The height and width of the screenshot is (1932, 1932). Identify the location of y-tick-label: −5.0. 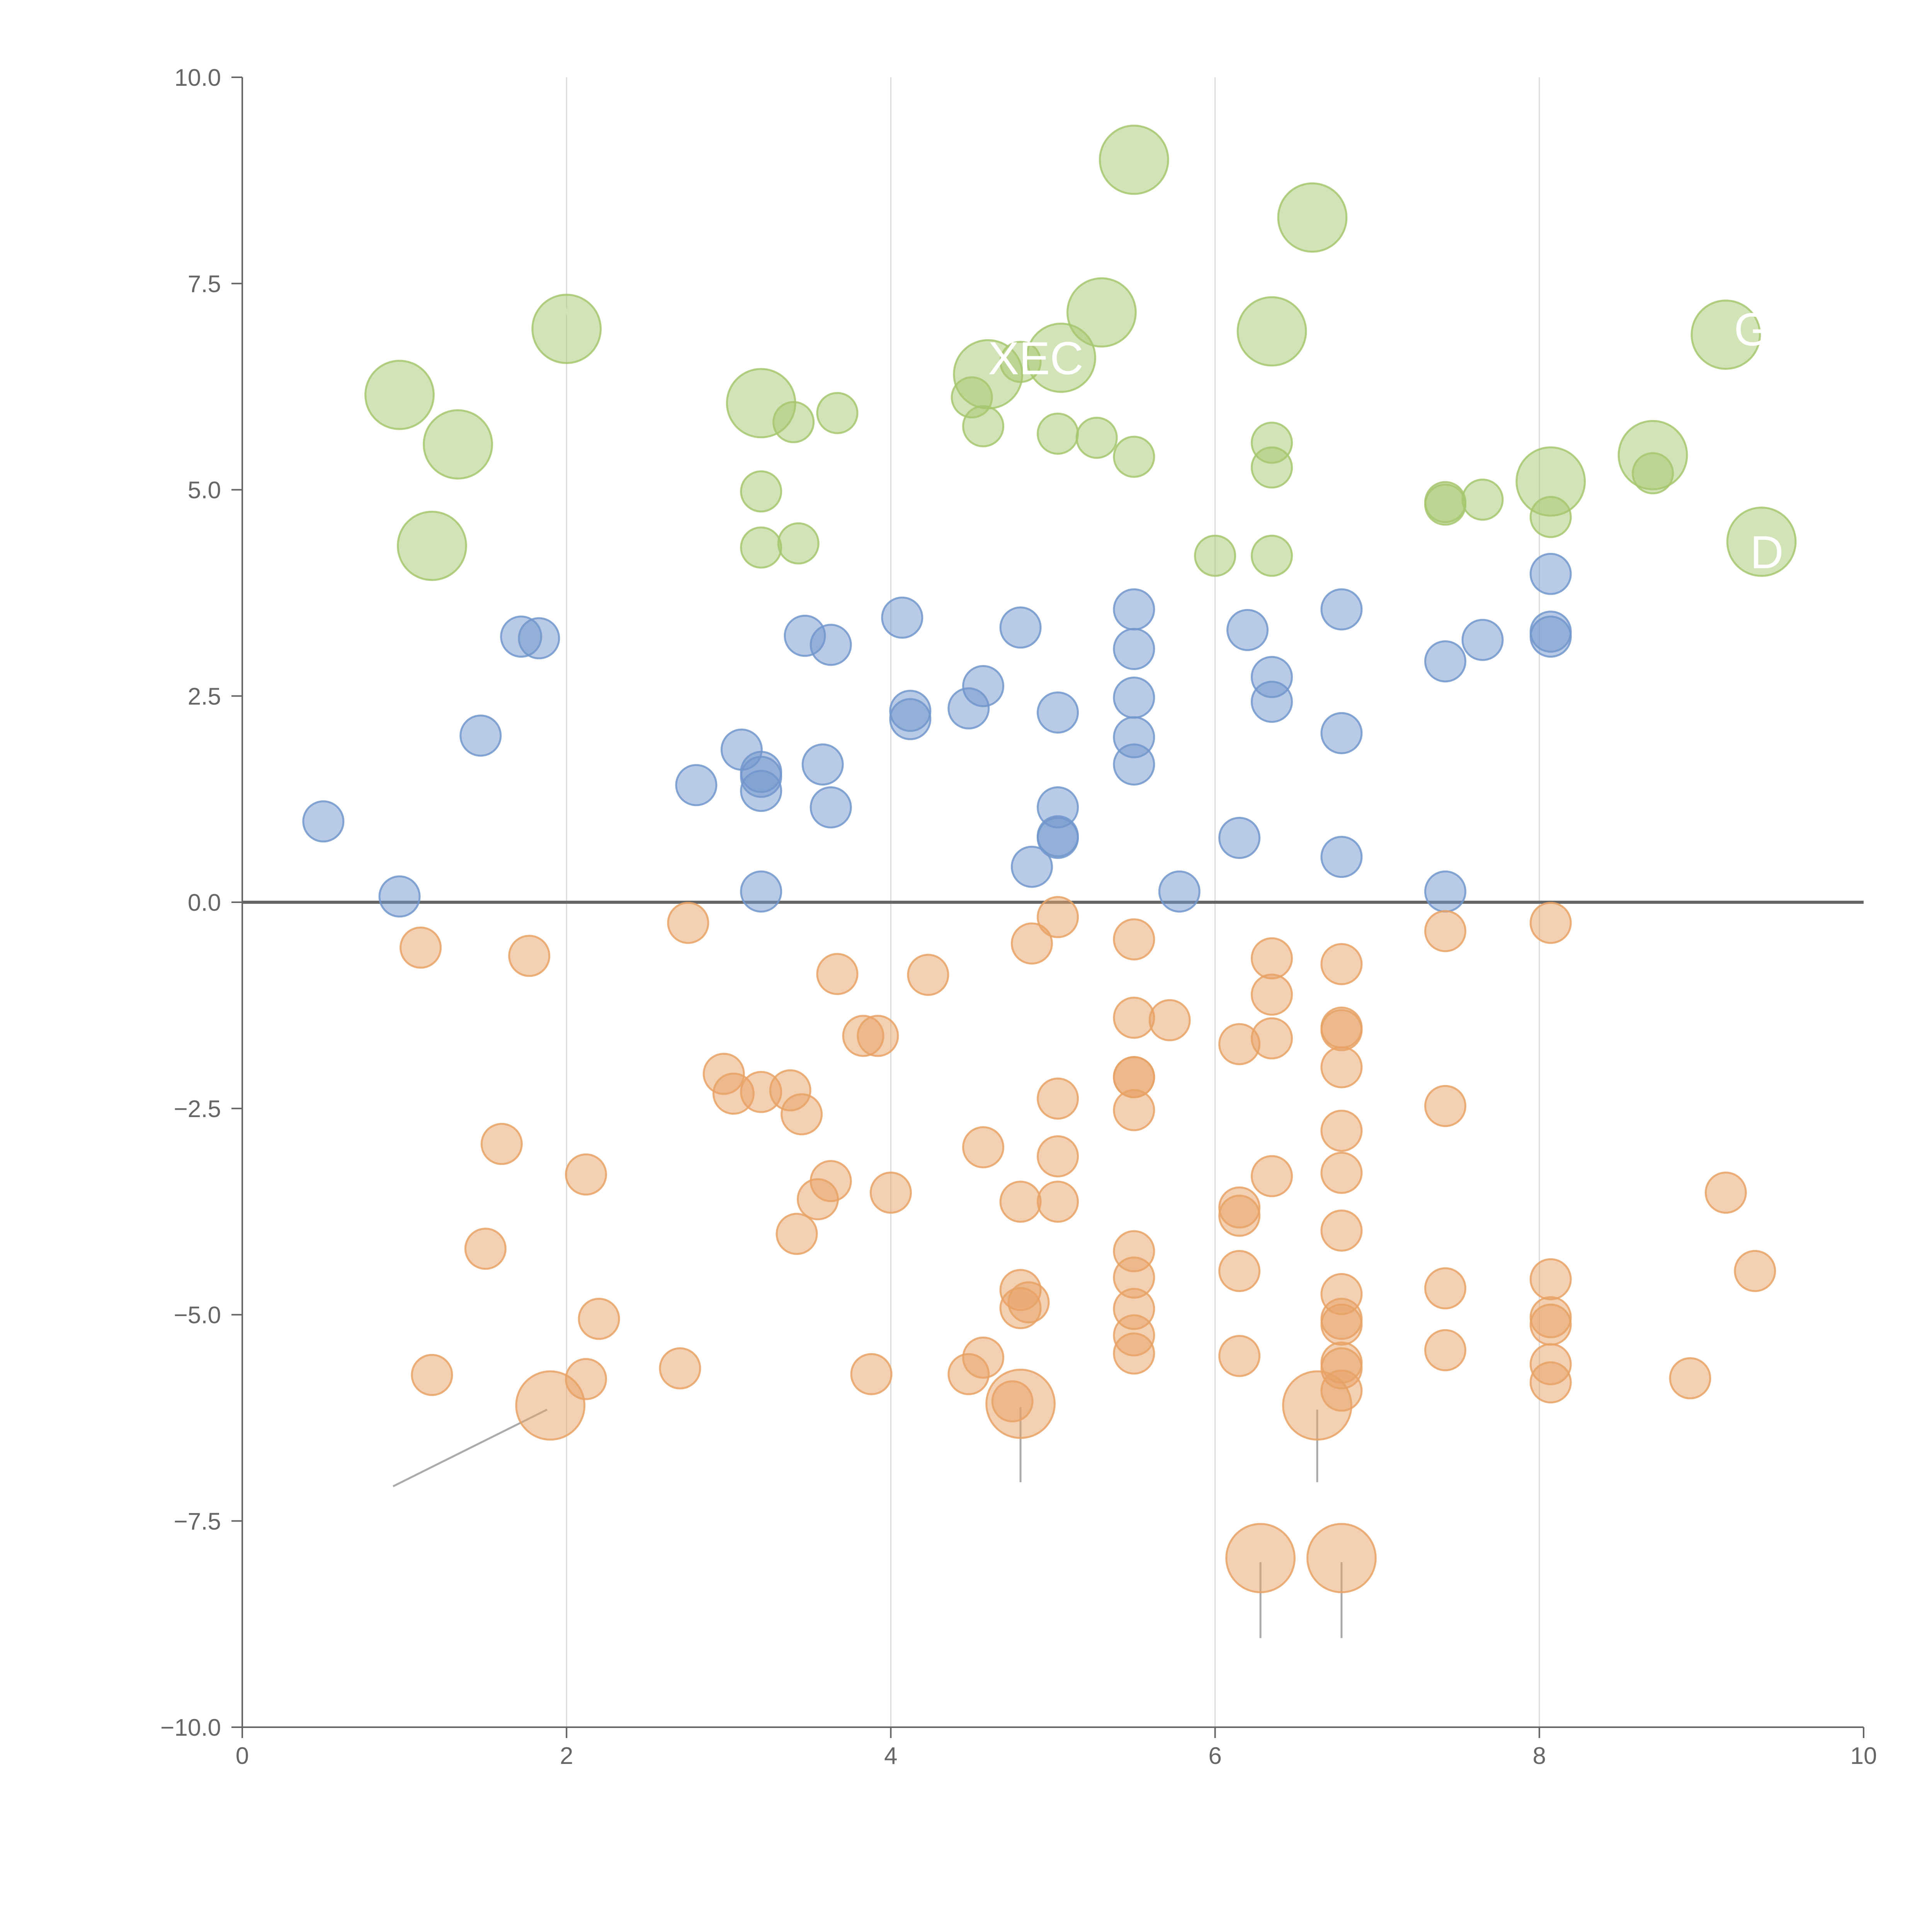
(198, 1315).